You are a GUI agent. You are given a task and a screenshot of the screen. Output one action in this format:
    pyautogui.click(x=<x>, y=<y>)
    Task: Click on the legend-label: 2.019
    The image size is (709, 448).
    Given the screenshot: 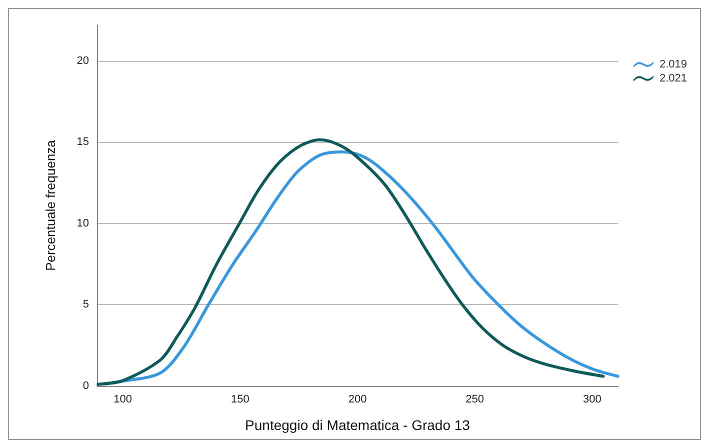 What is the action you would take?
    pyautogui.click(x=673, y=64)
    